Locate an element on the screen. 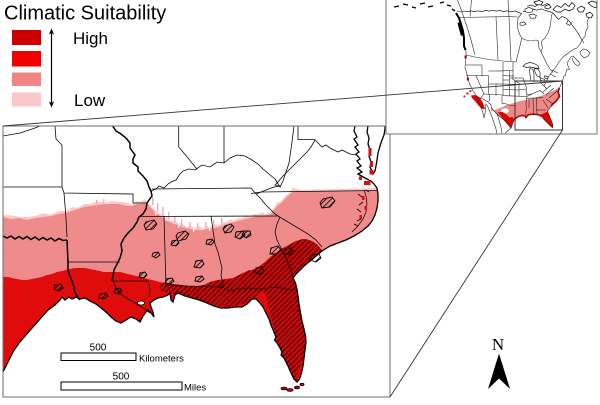 This screenshot has height=405, width=600. svg-text: High is located at coordinates (90, 38).